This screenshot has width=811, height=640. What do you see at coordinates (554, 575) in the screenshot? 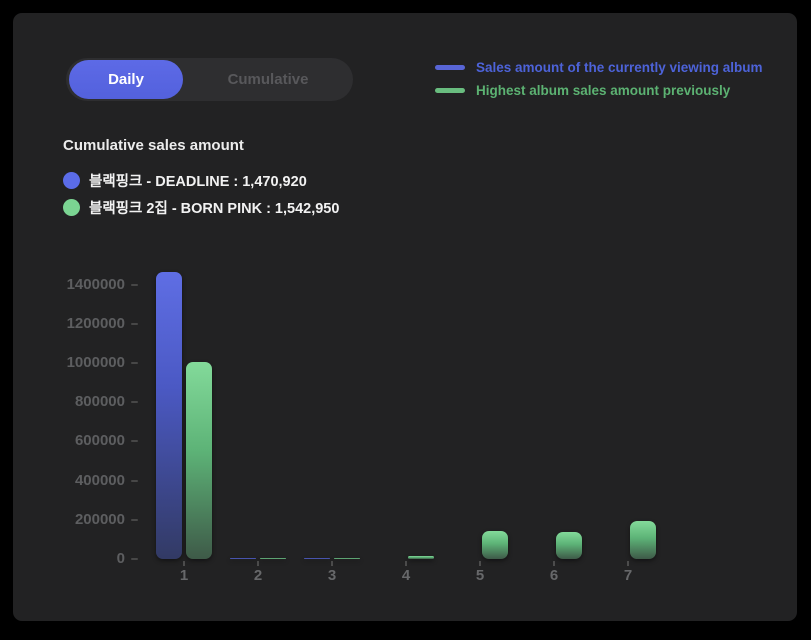
I see `x-axis-label-6: 6` at bounding box center [554, 575].